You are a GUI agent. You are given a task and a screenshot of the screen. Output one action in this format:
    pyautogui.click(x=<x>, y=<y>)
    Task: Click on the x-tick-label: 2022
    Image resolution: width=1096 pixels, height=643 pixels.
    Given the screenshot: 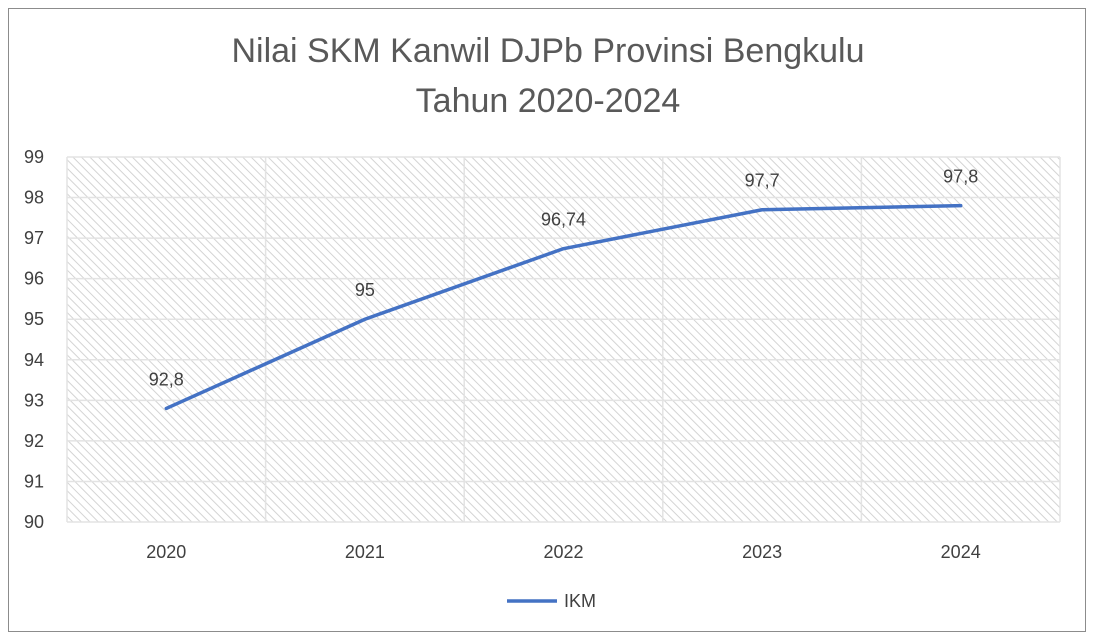 What is the action you would take?
    pyautogui.click(x=563, y=552)
    